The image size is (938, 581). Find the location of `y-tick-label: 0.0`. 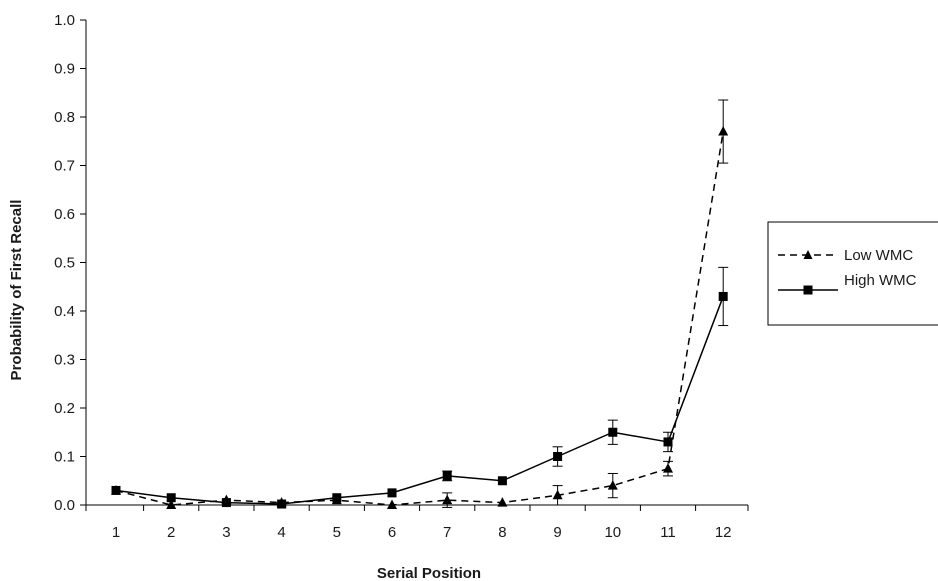

y-tick-label: 0.0 is located at coordinates (64, 505).